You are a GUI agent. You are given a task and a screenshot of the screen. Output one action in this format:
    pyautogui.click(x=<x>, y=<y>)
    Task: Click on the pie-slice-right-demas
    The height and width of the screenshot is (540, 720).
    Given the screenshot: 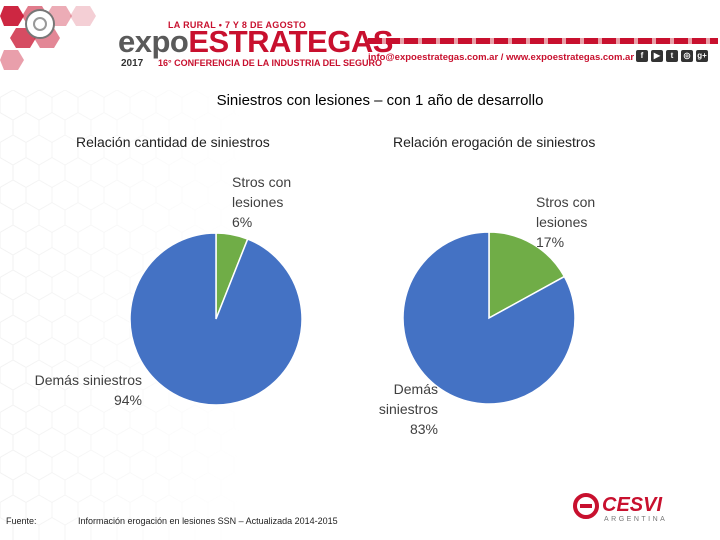 What is the action you would take?
    pyautogui.click(x=489, y=318)
    